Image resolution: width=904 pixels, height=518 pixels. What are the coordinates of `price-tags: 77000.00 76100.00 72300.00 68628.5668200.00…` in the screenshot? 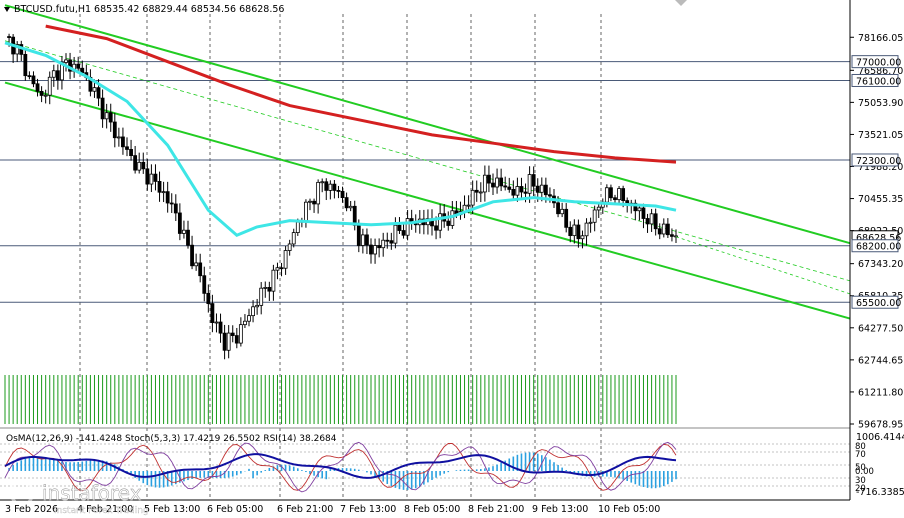 It's located at (876, 182).